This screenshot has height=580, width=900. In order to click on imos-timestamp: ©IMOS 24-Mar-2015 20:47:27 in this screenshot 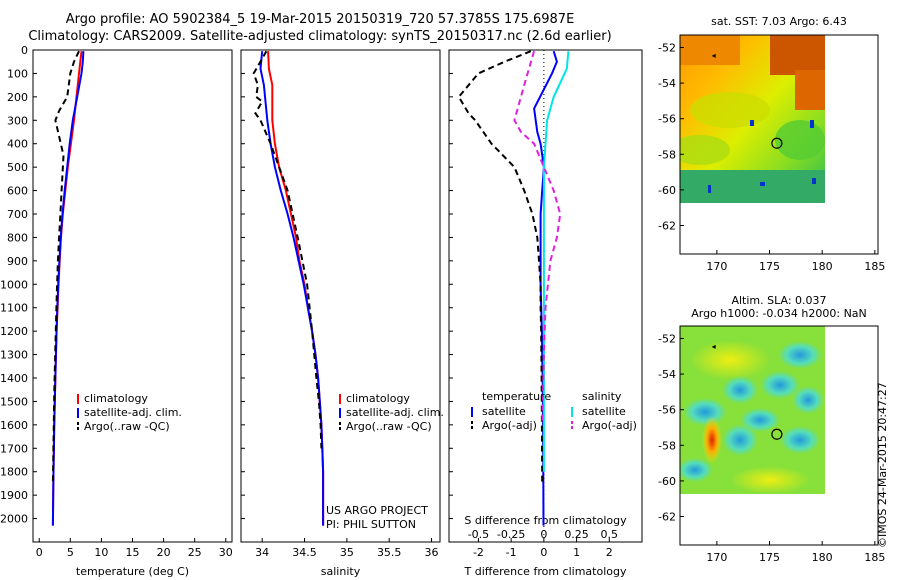, I will do `click(882, 465)`.